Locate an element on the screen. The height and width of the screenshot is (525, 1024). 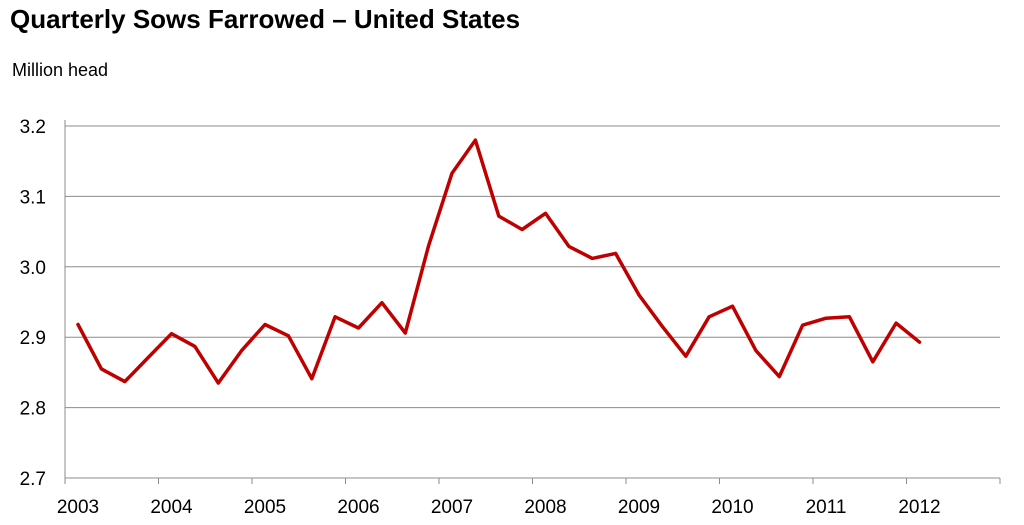
x-tick-labels: 2003 2004 2005 2006 2007 2008 2009 2010 2011 2012 is located at coordinates (499, 507).